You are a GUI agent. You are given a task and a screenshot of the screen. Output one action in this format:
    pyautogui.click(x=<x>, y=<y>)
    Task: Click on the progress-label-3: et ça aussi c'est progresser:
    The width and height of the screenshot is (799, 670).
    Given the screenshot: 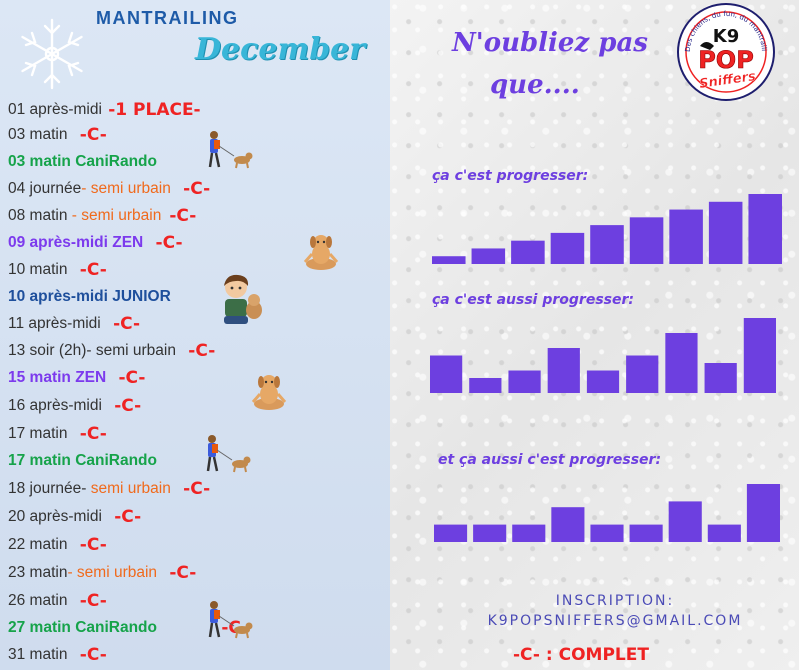 What is the action you would take?
    pyautogui.click(x=550, y=460)
    